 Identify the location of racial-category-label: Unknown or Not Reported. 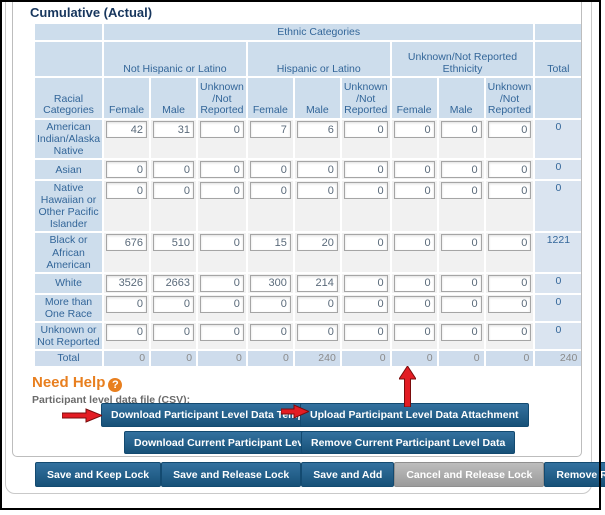
(69, 335).